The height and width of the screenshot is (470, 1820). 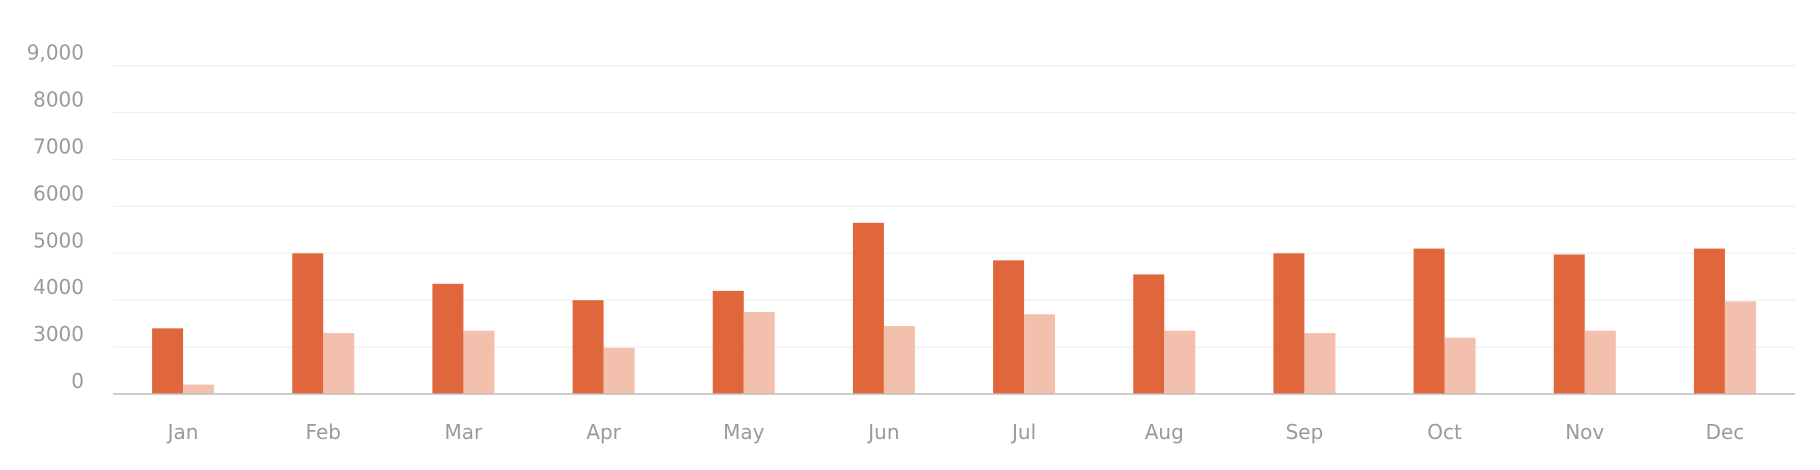 What do you see at coordinates (759, 352) in the screenshot?
I see `bar-series-2-may` at bounding box center [759, 352].